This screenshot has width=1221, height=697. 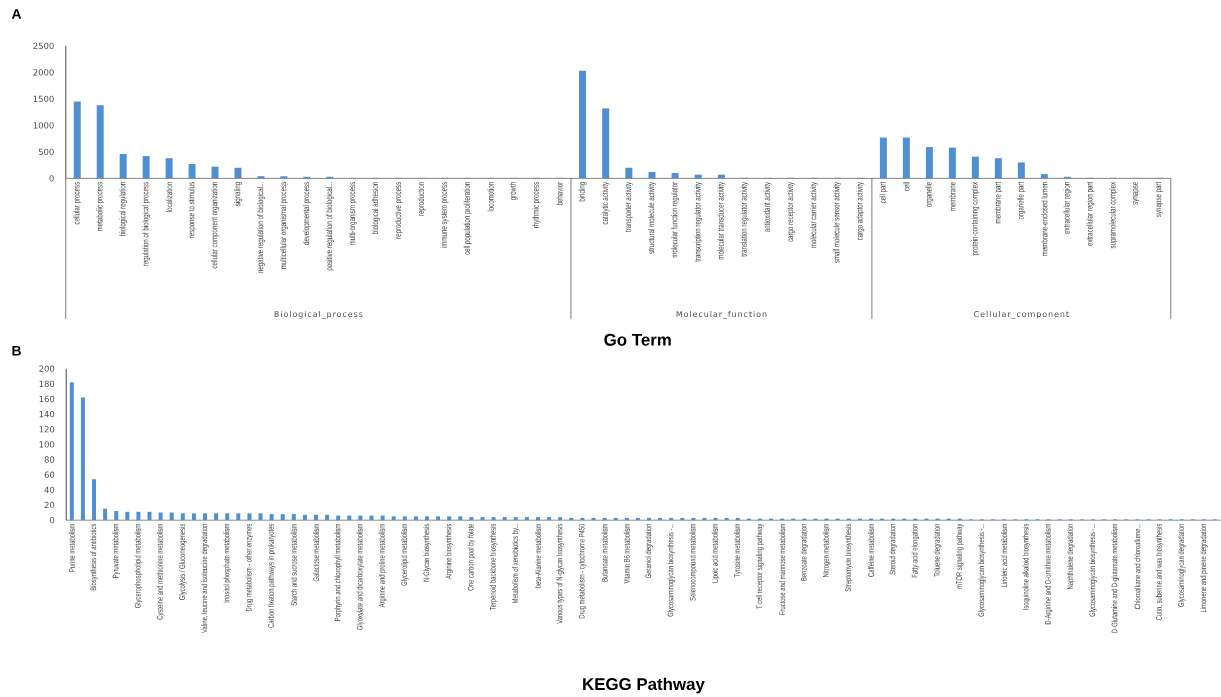 I want to click on x-tick-label: synapse part, so click(x=1159, y=199).